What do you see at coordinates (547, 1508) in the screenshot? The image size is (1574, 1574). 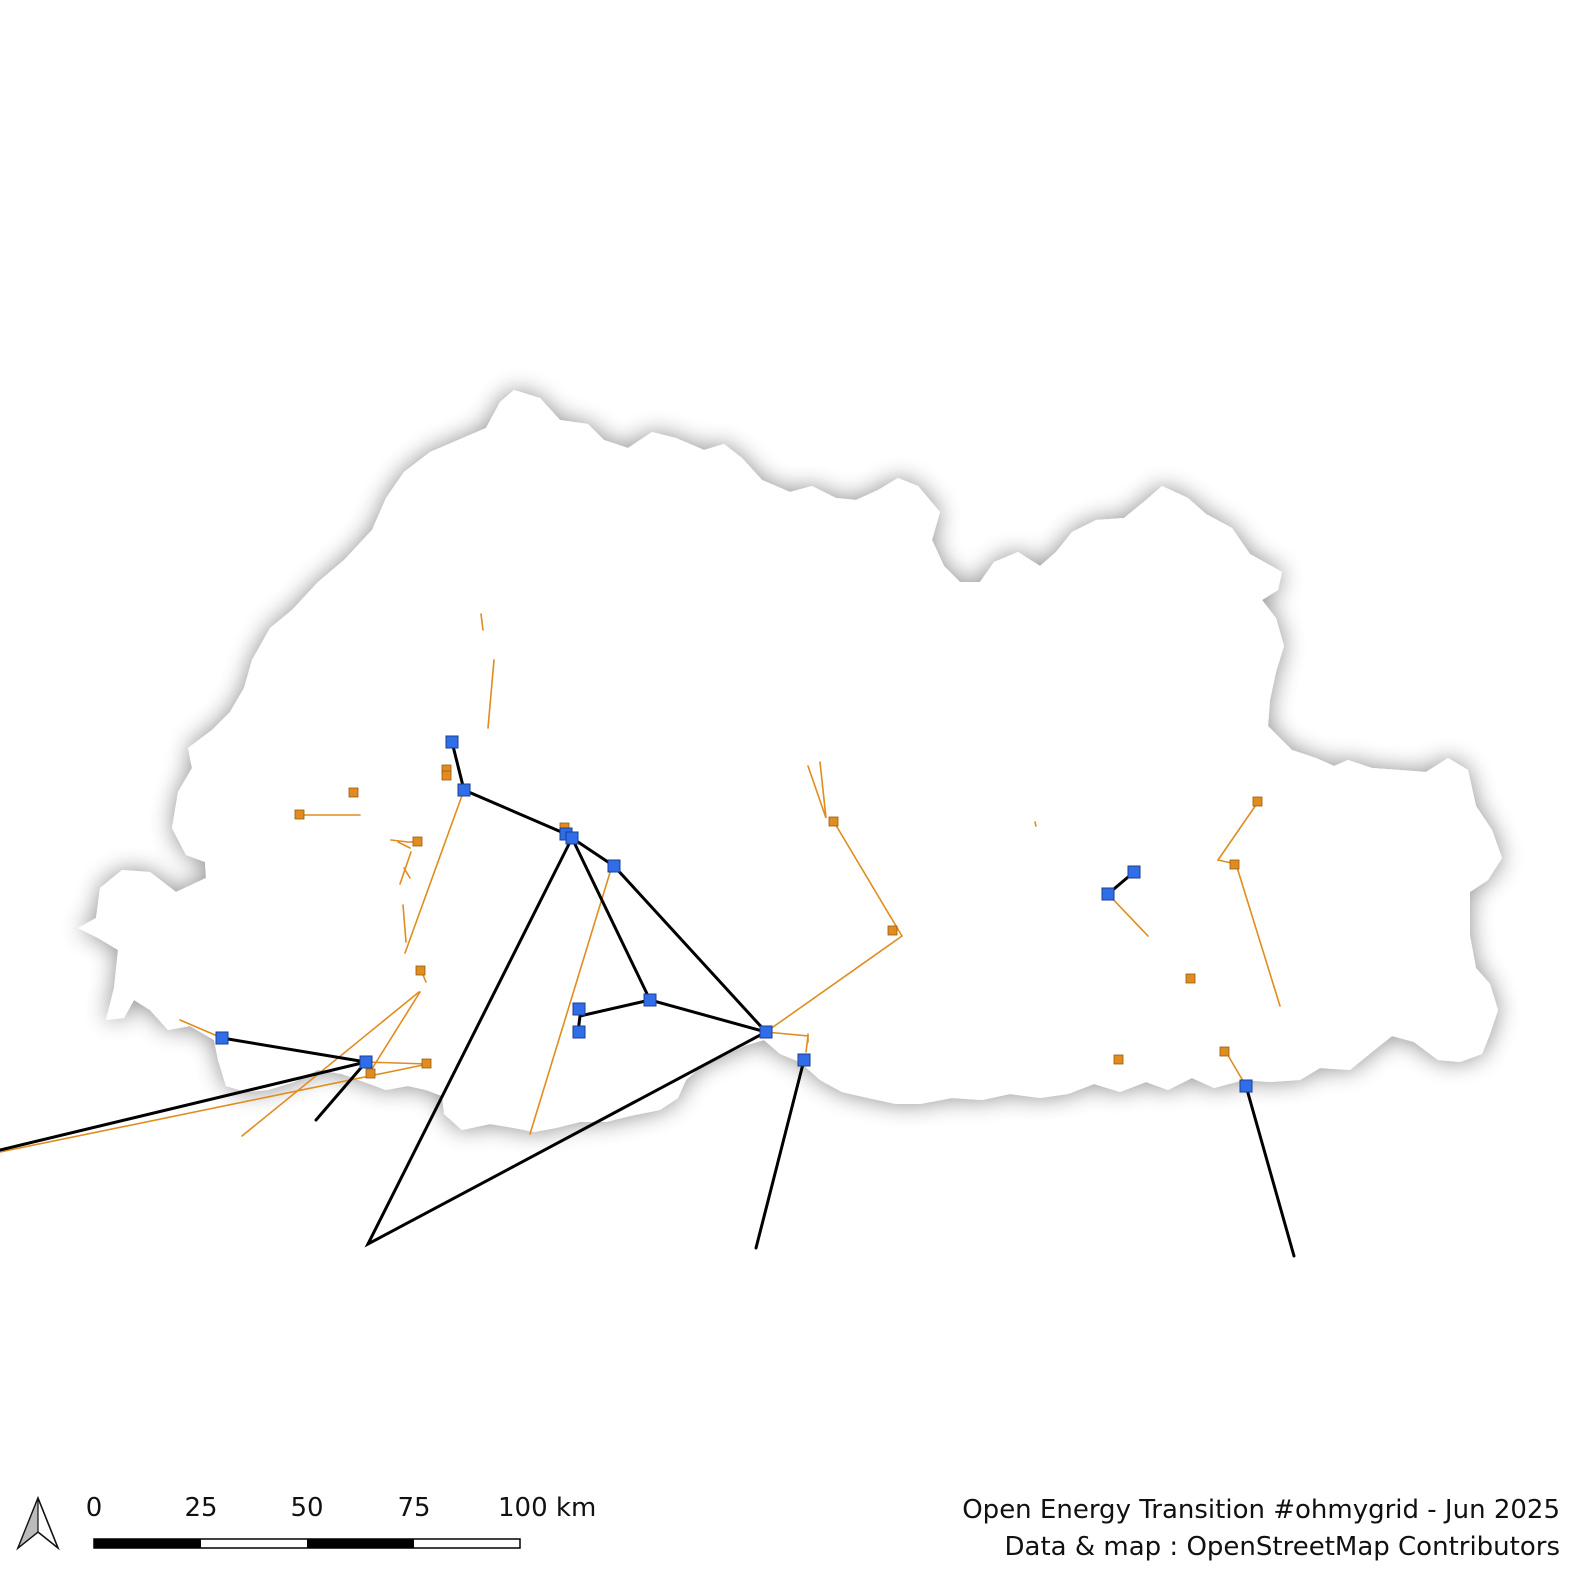 I see `scale-tick-100: 100 km` at bounding box center [547, 1508].